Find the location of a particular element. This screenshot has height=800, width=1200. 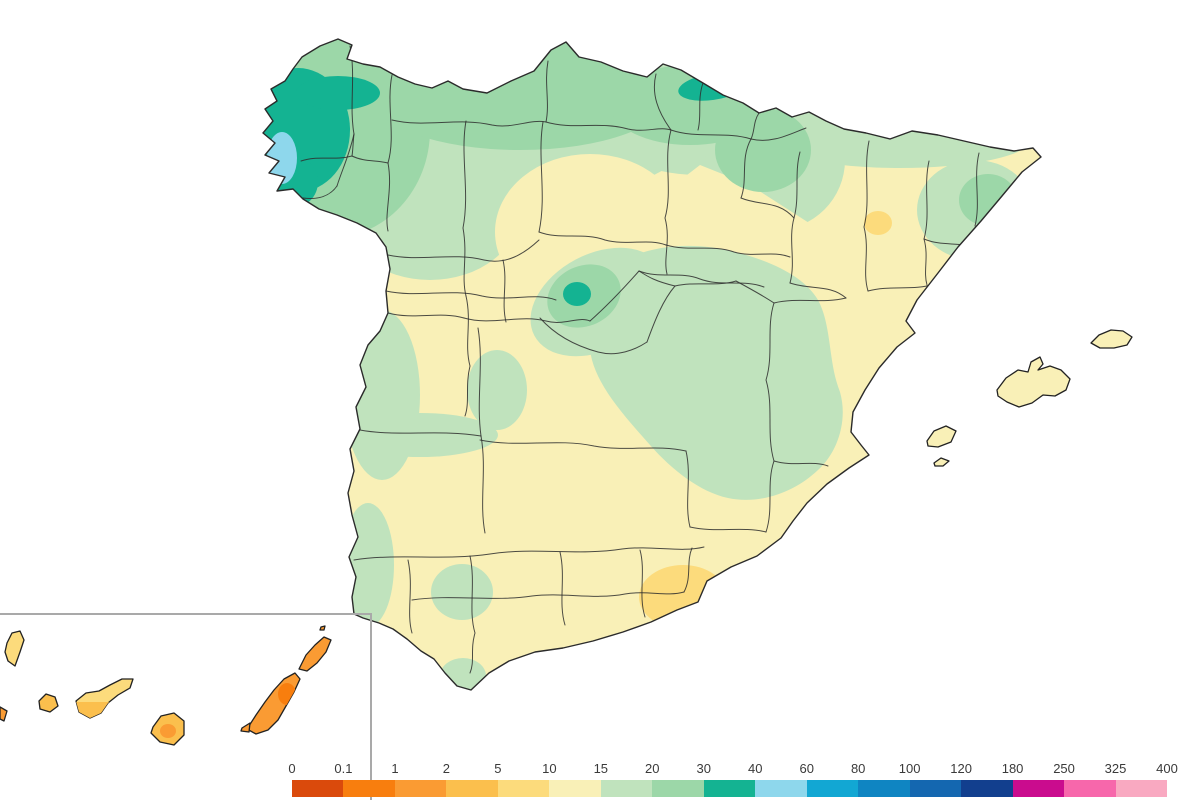

island-gran-canaria-core is located at coordinates (168, 731).